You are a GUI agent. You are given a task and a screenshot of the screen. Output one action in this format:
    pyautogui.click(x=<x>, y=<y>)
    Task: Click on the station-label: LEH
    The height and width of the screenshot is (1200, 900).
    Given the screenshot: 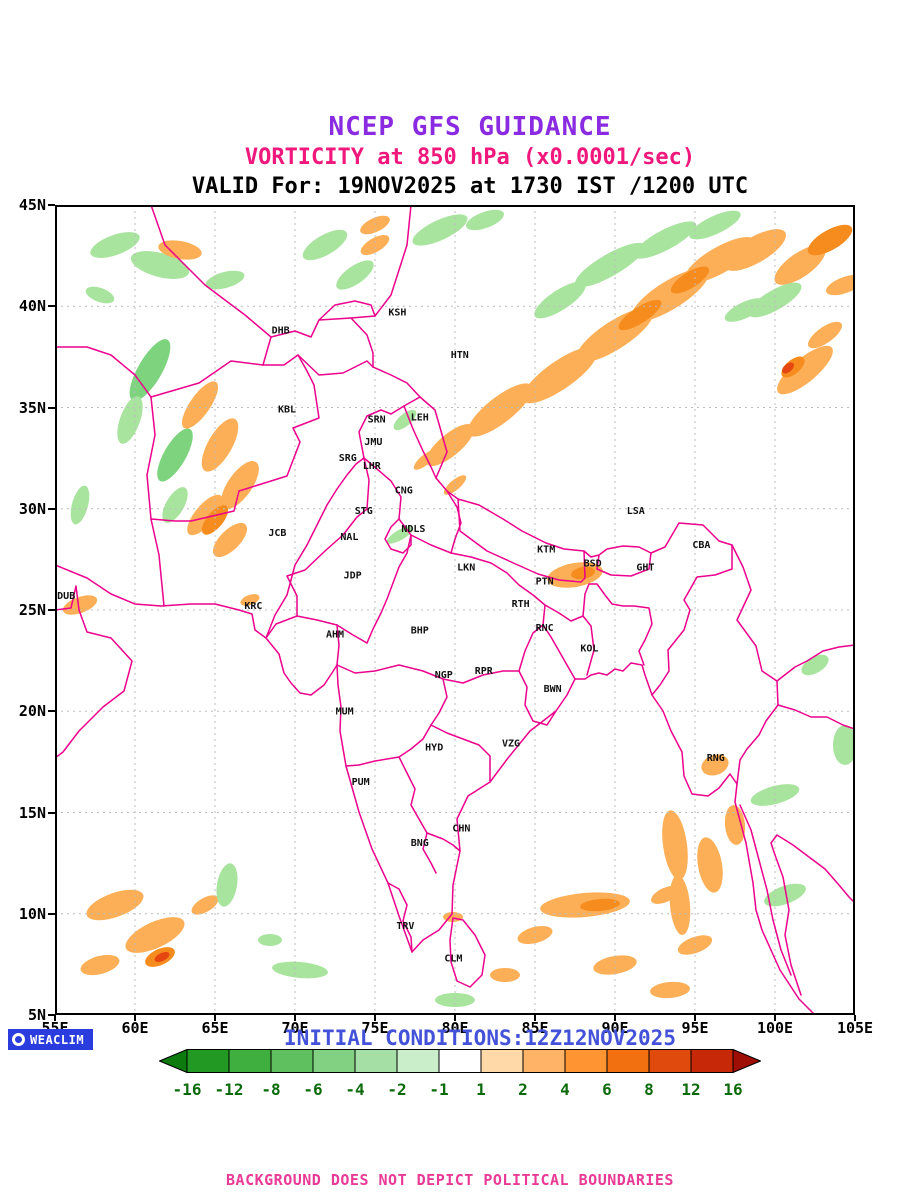 What is the action you would take?
    pyautogui.click(x=420, y=418)
    